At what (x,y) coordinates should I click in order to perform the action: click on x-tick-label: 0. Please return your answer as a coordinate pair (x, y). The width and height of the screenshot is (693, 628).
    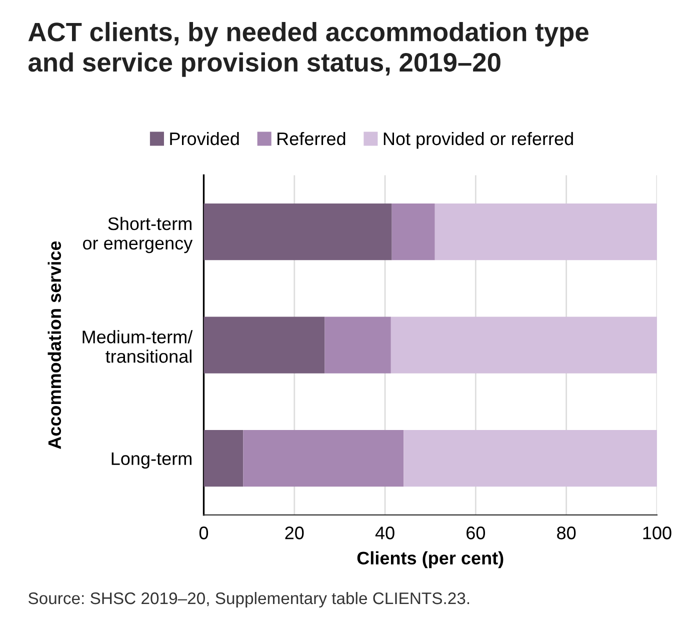
    Looking at the image, I should click on (203, 533).